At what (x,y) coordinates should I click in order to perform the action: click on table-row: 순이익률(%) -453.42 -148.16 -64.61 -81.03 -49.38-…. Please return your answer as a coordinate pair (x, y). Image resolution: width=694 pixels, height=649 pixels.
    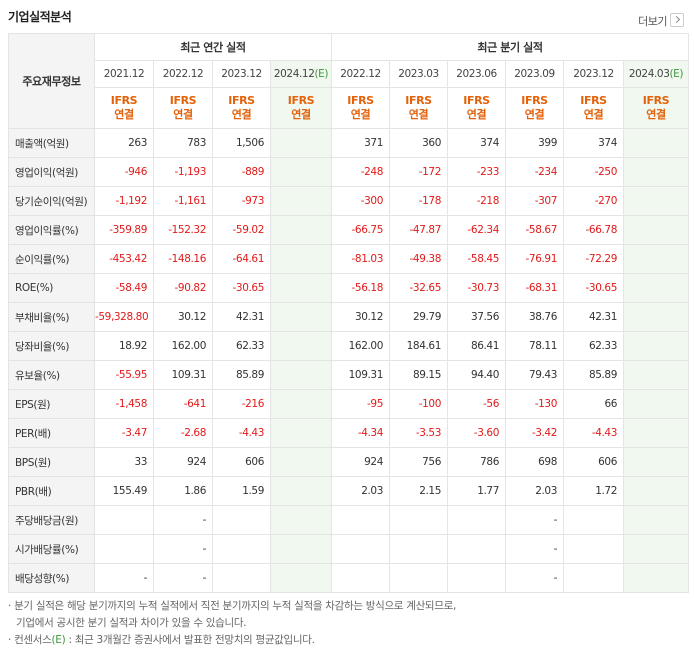
    Looking at the image, I should click on (348, 259).